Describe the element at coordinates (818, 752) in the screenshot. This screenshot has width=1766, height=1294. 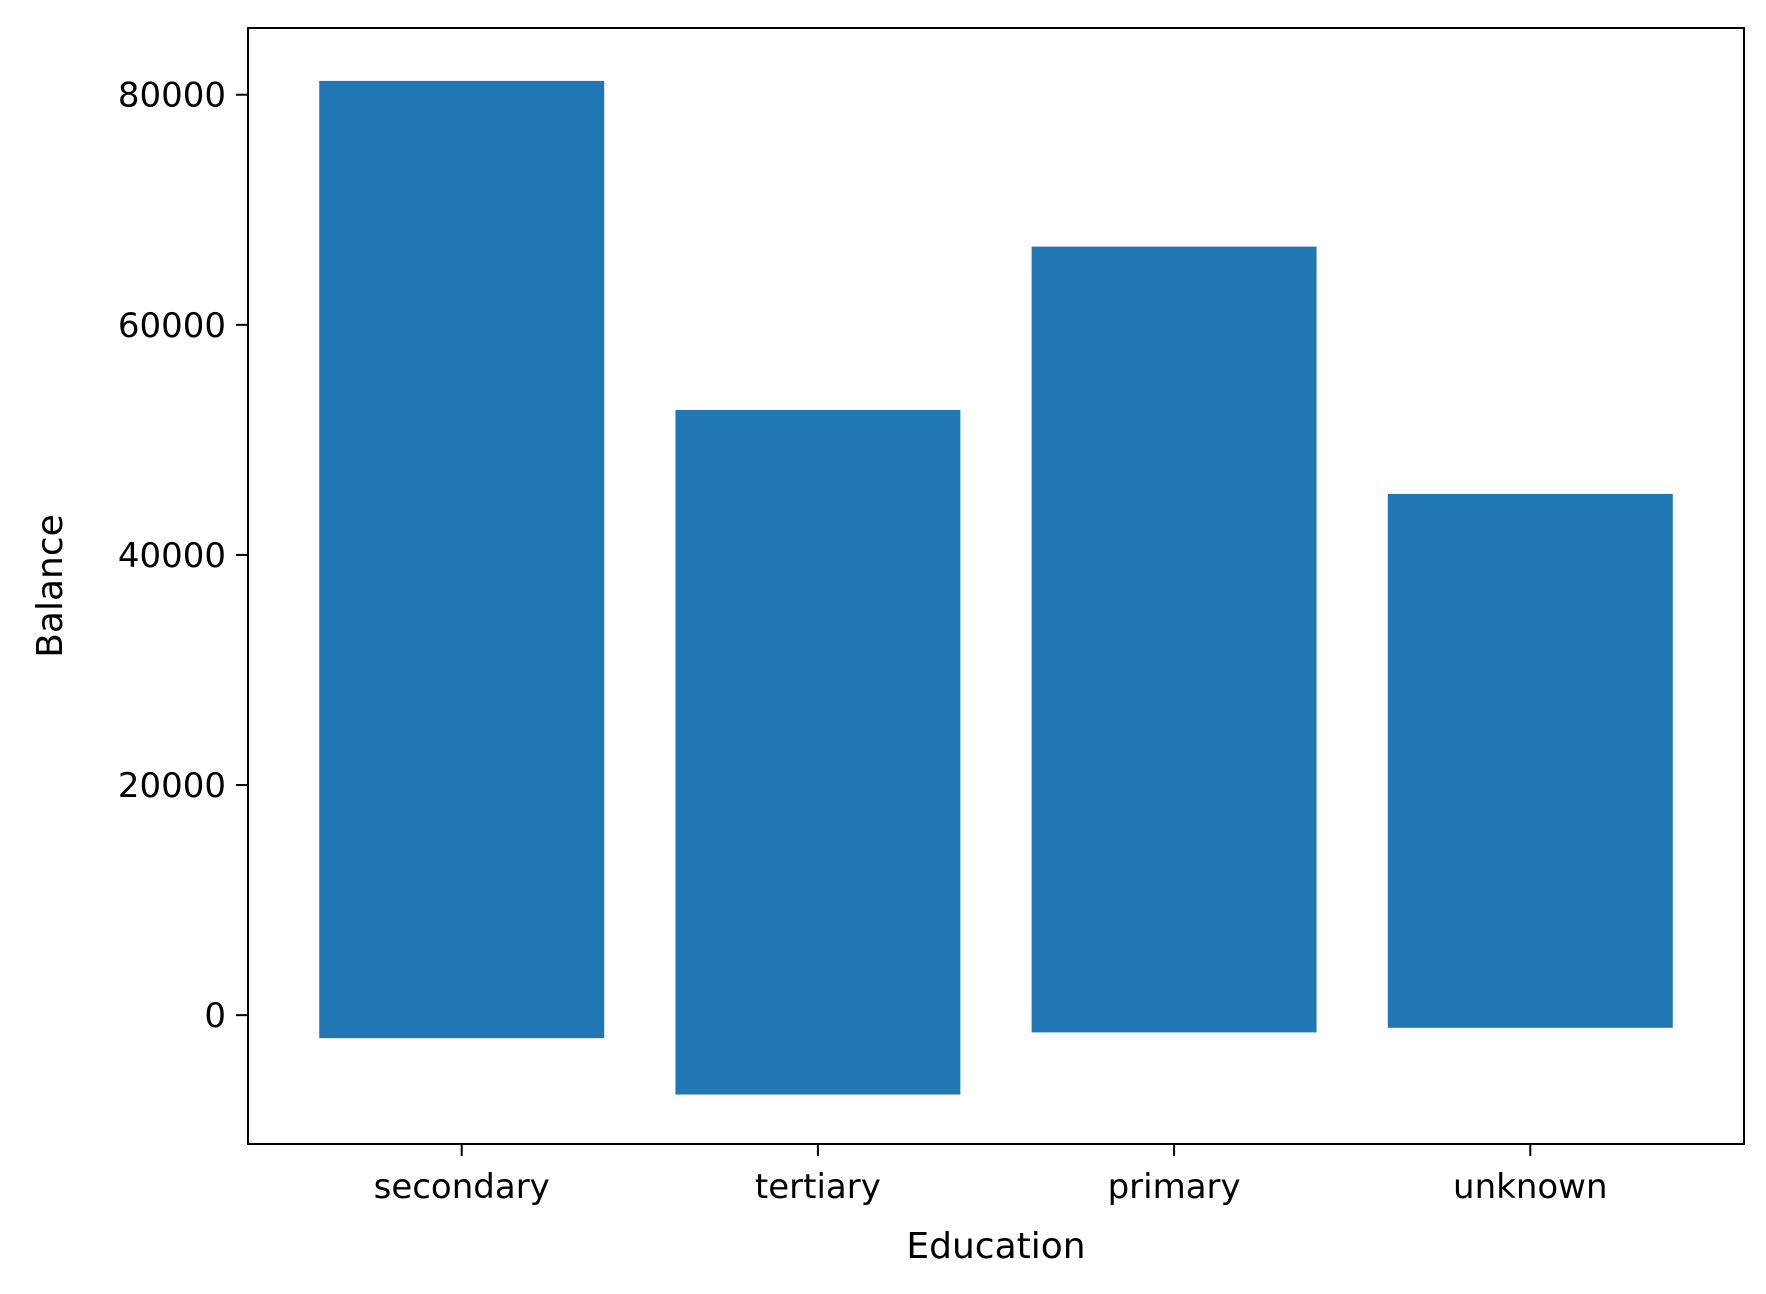
I see `bar-tertiary` at that location.